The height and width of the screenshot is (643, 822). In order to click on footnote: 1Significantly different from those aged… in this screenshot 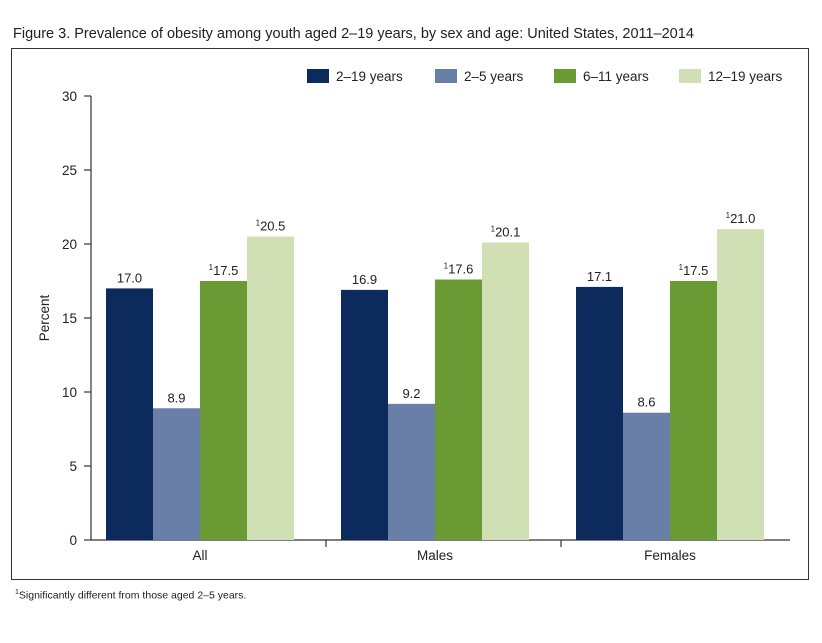, I will do `click(130, 595)`.